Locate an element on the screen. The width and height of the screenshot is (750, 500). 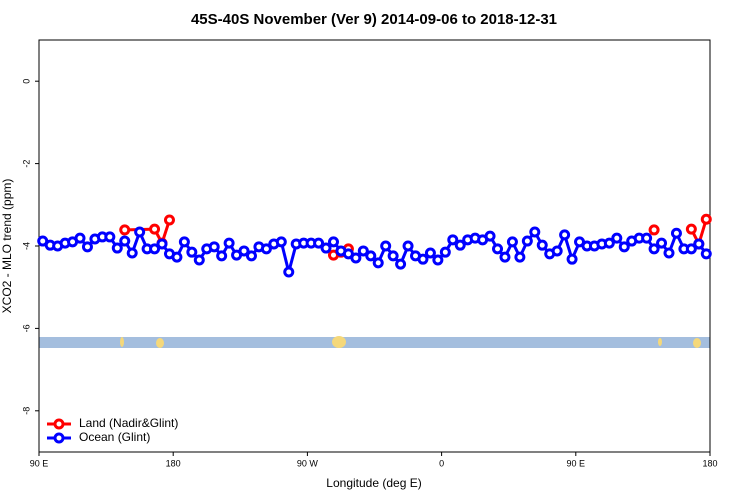
ocean-strip is located at coordinates (374, 342).